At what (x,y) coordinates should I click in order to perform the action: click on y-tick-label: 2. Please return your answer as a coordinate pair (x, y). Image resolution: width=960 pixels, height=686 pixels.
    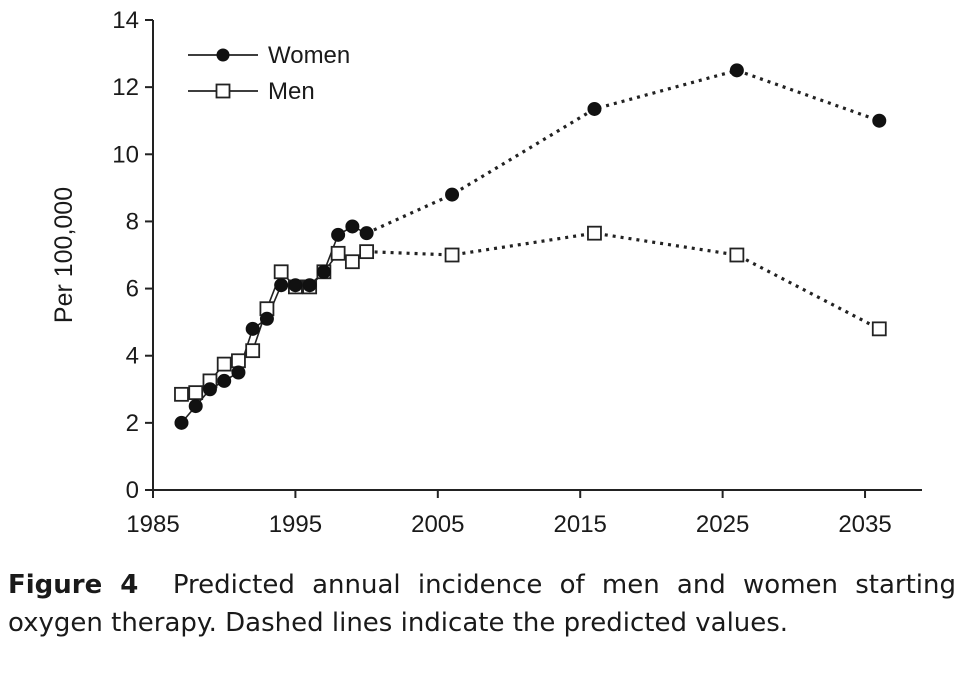
    Looking at the image, I should click on (132, 423).